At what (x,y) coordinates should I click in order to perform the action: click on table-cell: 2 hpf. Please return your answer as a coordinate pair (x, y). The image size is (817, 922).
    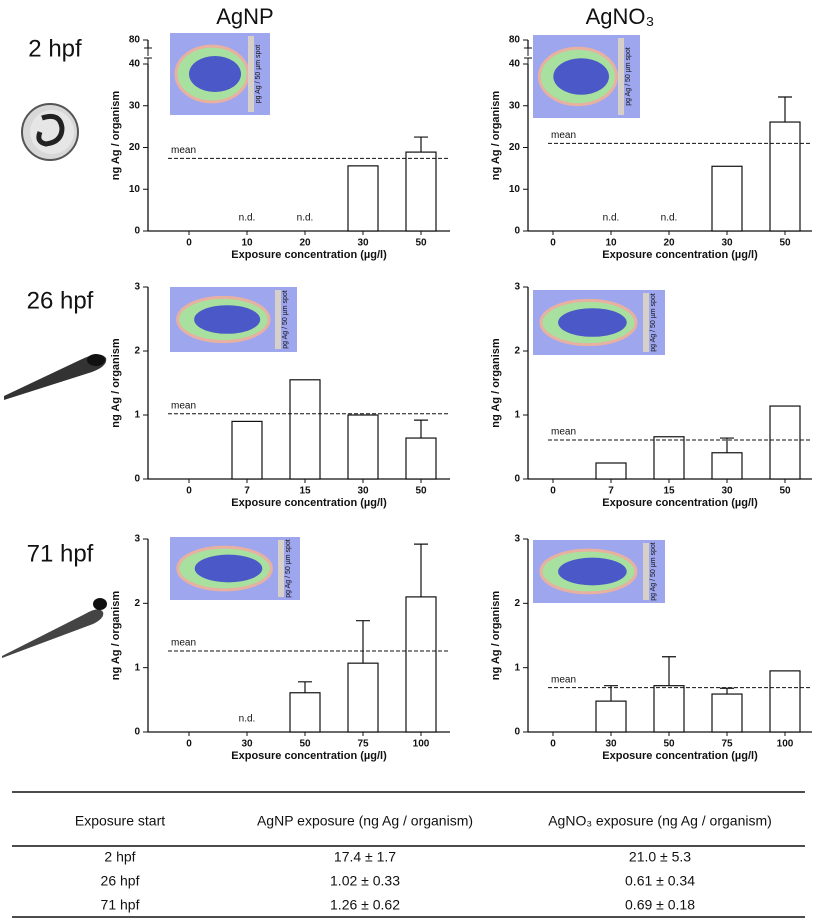
    Looking at the image, I should click on (119, 857).